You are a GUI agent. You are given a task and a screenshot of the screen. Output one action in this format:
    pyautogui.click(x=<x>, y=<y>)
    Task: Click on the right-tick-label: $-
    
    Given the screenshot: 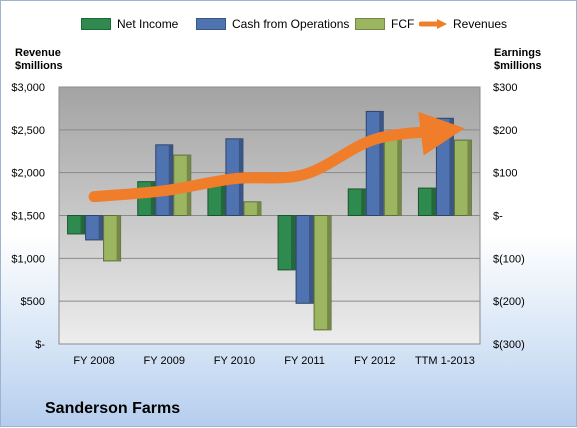 What is the action you would take?
    pyautogui.click(x=498, y=217)
    